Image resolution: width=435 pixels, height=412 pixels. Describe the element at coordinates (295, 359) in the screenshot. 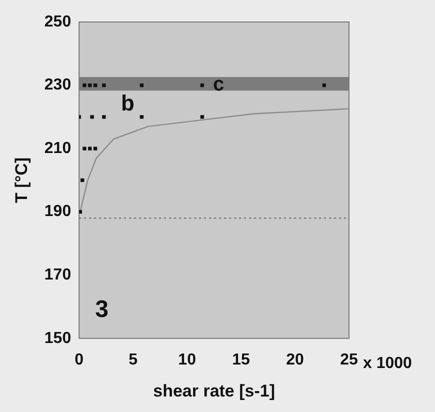

I see `x-tick-label: 20` at that location.